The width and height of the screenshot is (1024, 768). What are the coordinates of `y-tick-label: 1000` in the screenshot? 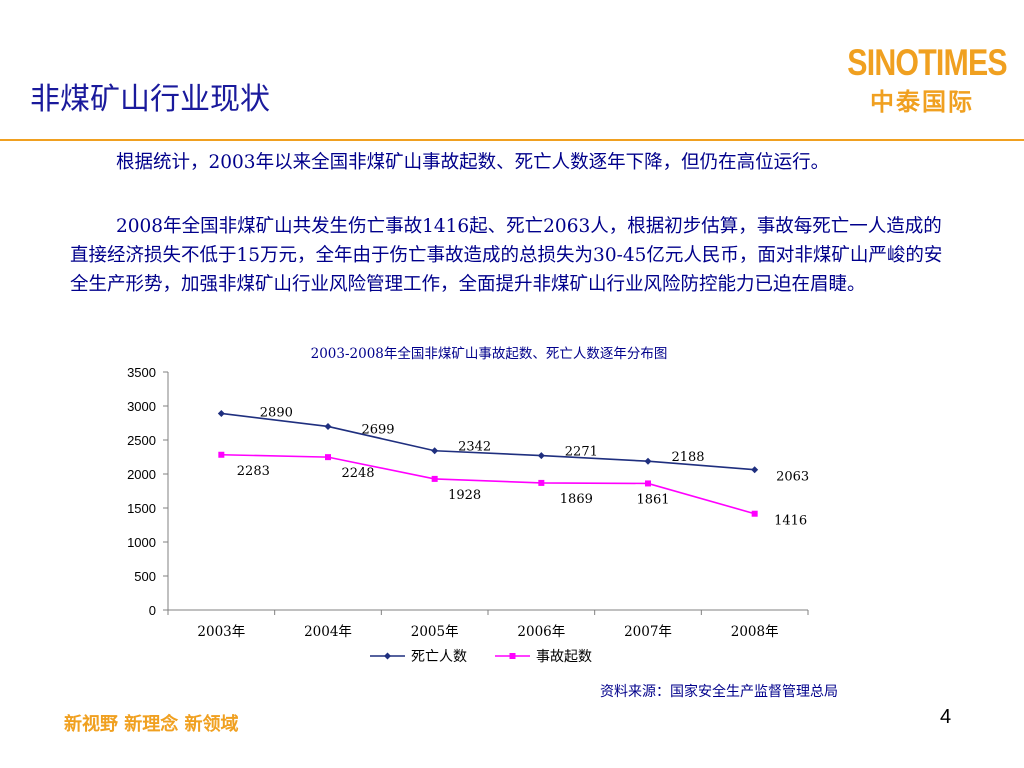 It's located at (141, 542).